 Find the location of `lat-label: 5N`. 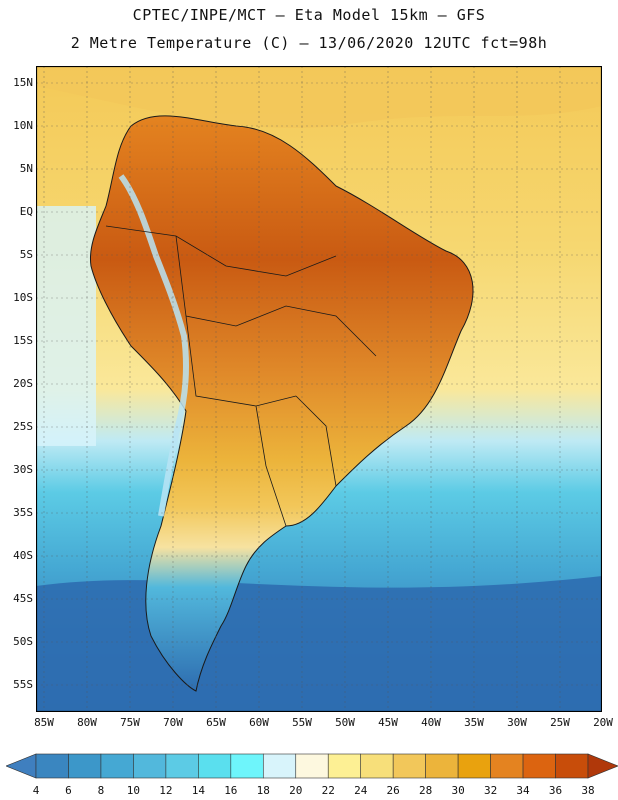

lat-label: 5N is located at coordinates (26, 168).